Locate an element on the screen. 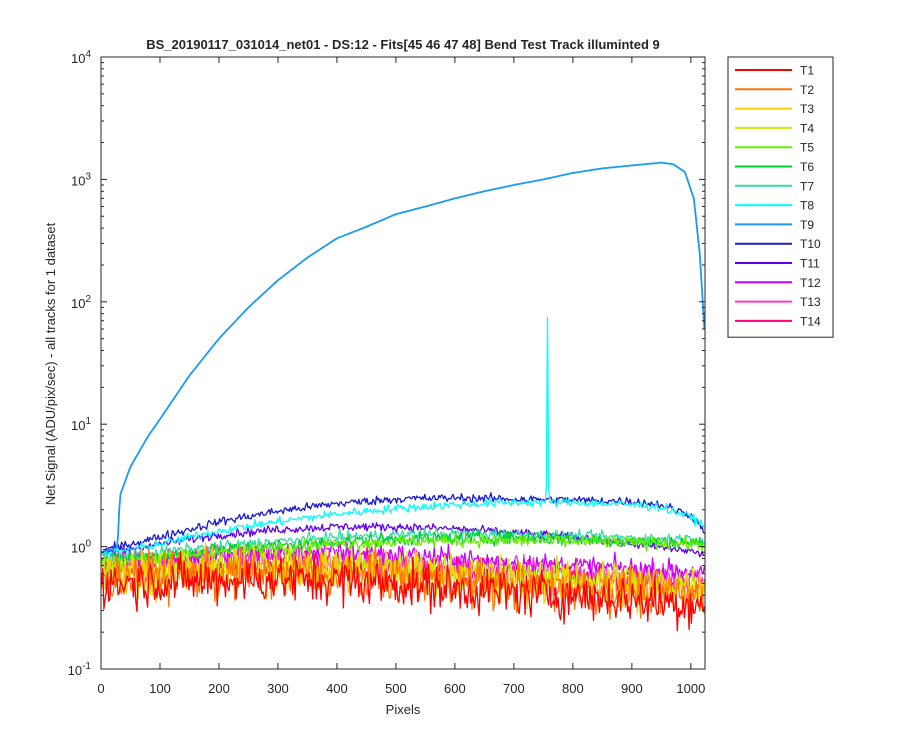 The image size is (900, 750). x-tick-label: 100 is located at coordinates (160, 688).